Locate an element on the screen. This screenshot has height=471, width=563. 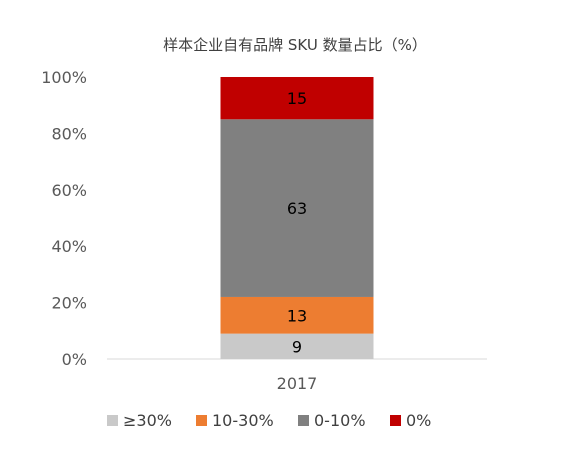
data-label: 63 is located at coordinates (297, 208).